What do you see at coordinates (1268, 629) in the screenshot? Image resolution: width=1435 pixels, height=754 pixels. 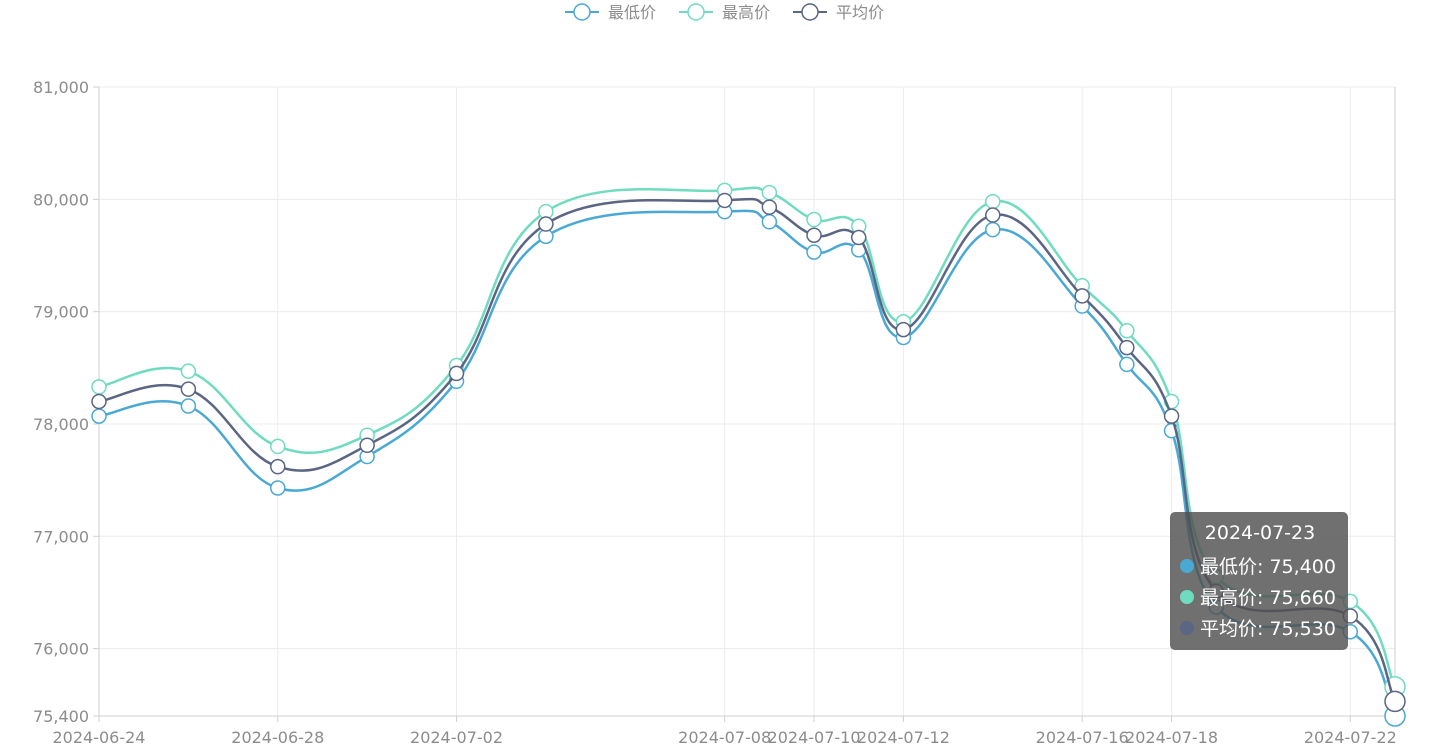 I see `tooltip-label-avg: 平均价: 75,530` at bounding box center [1268, 629].